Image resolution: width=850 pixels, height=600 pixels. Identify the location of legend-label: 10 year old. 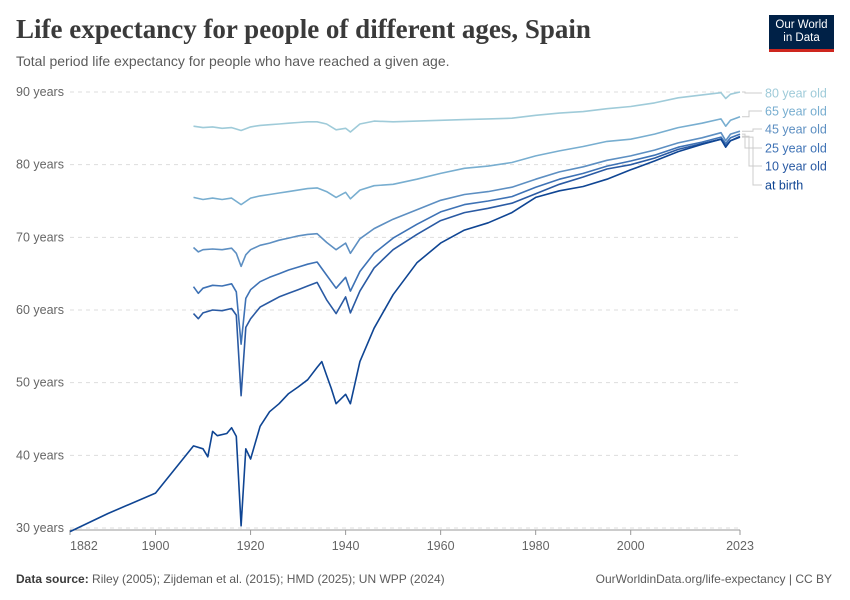
(796, 167).